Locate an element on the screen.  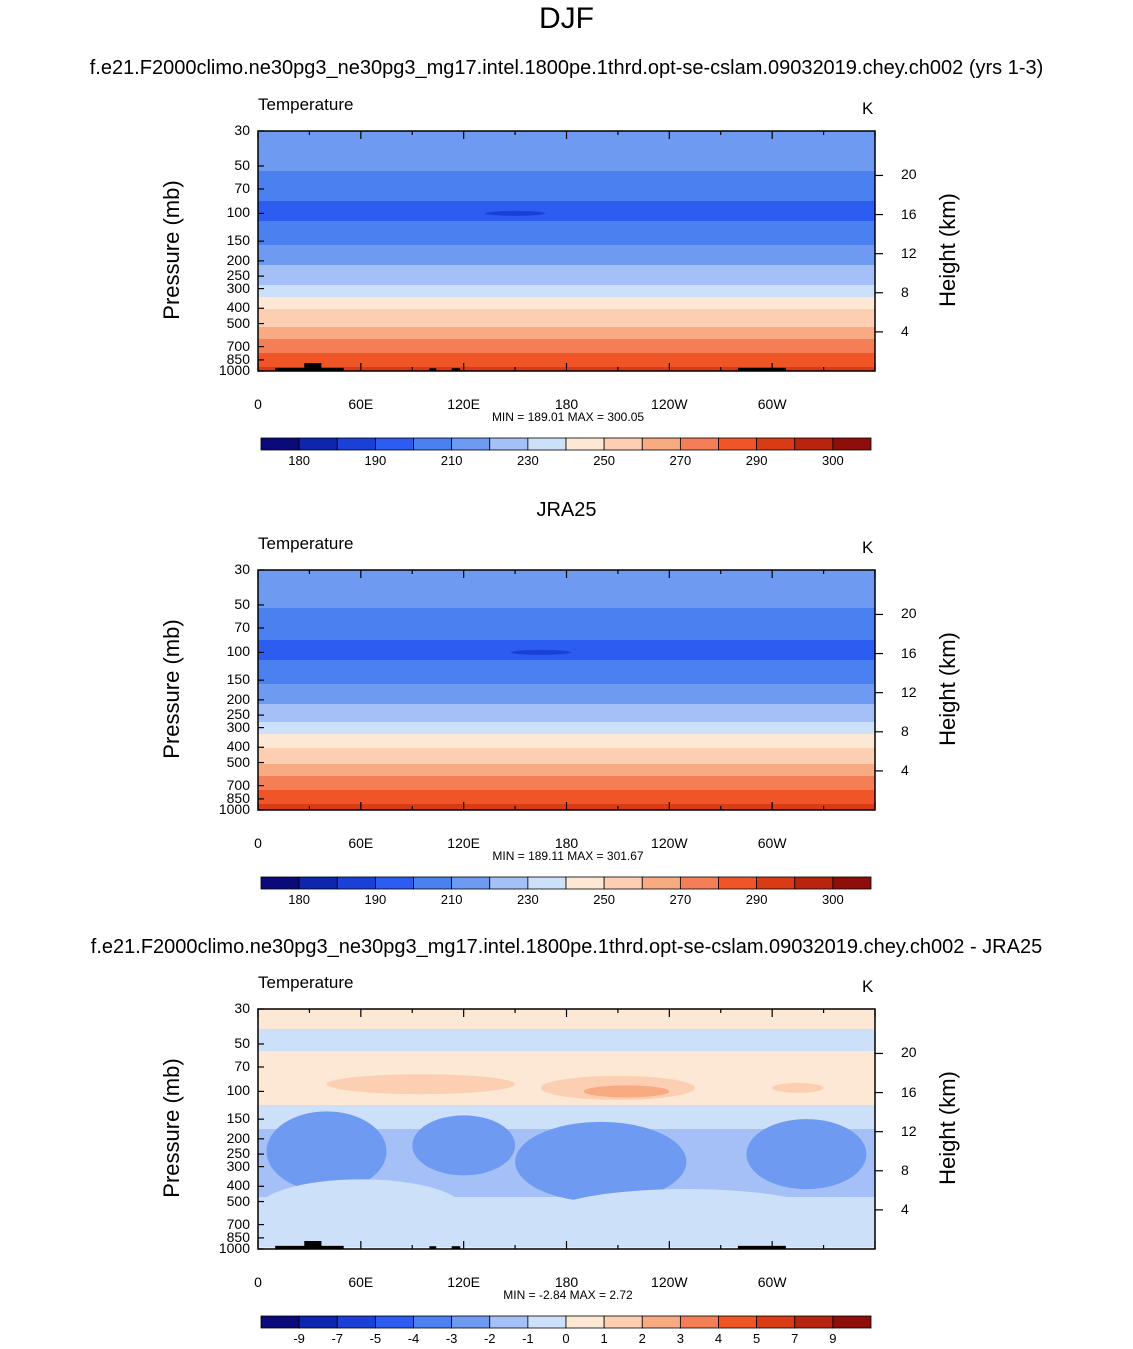
colorbar-label: 4 is located at coordinates (718, 1338).